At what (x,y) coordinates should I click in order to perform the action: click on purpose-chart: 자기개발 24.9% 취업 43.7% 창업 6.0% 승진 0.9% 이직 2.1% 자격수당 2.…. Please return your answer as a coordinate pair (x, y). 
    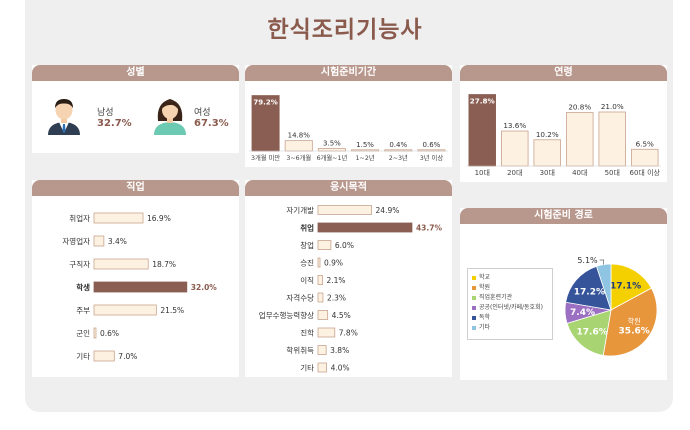
    Looking at the image, I should click on (351, 289).